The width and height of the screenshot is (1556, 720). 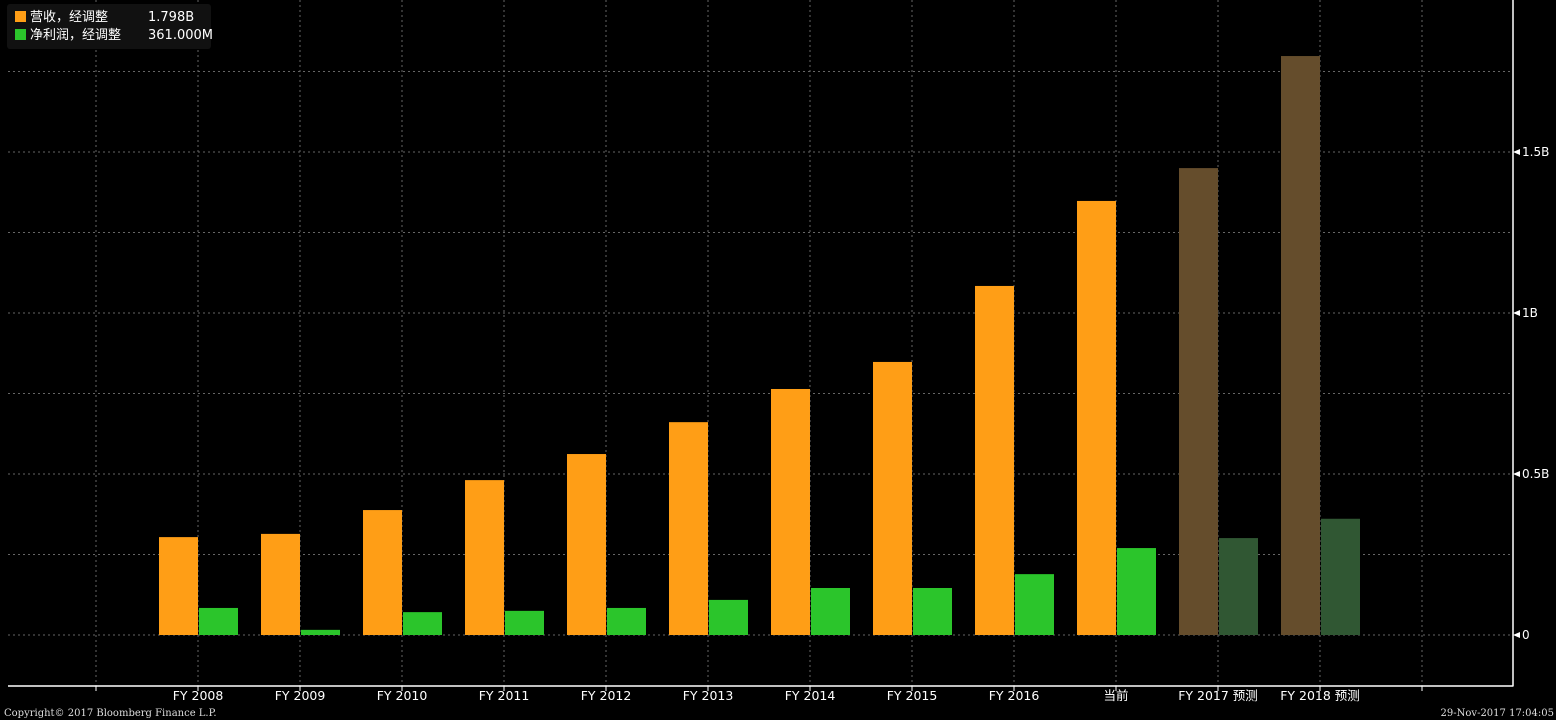 I want to click on y-tick-label: 1.5B, so click(x=1535, y=152).